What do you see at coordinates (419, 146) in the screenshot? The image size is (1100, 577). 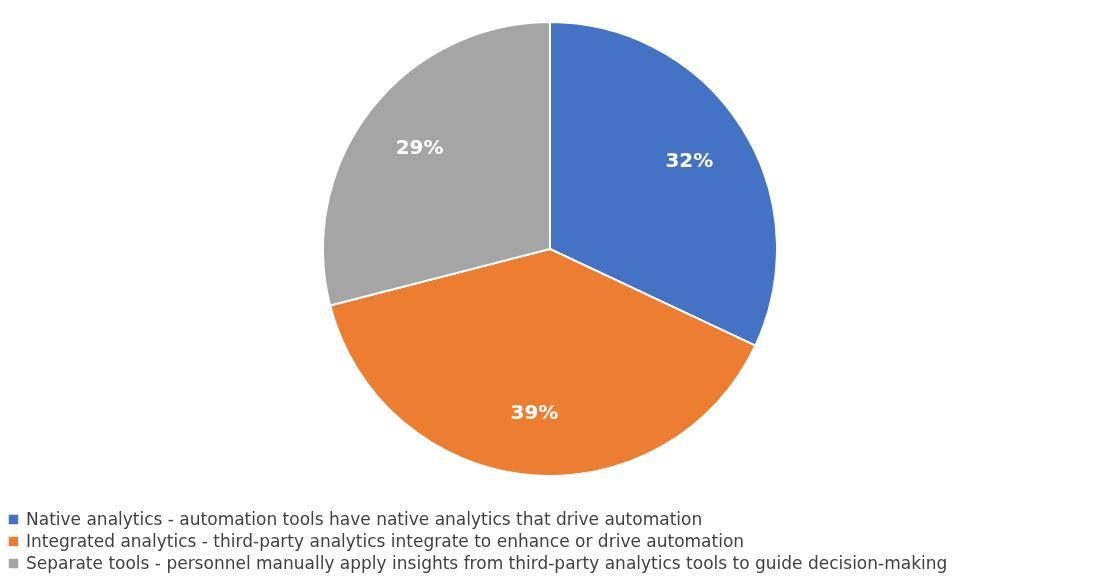 I see `data-label: 29%` at bounding box center [419, 146].